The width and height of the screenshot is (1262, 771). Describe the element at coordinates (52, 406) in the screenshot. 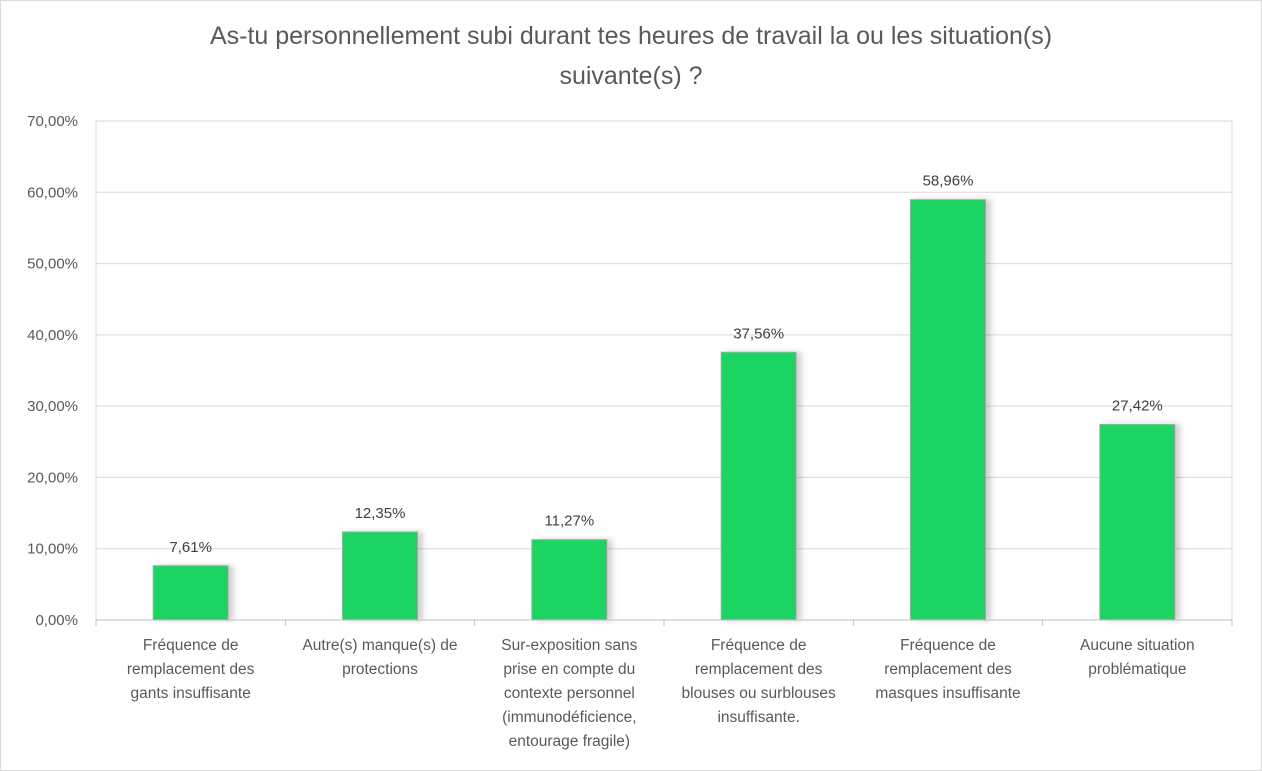

I see `y-tick-label: 30,00%` at that location.